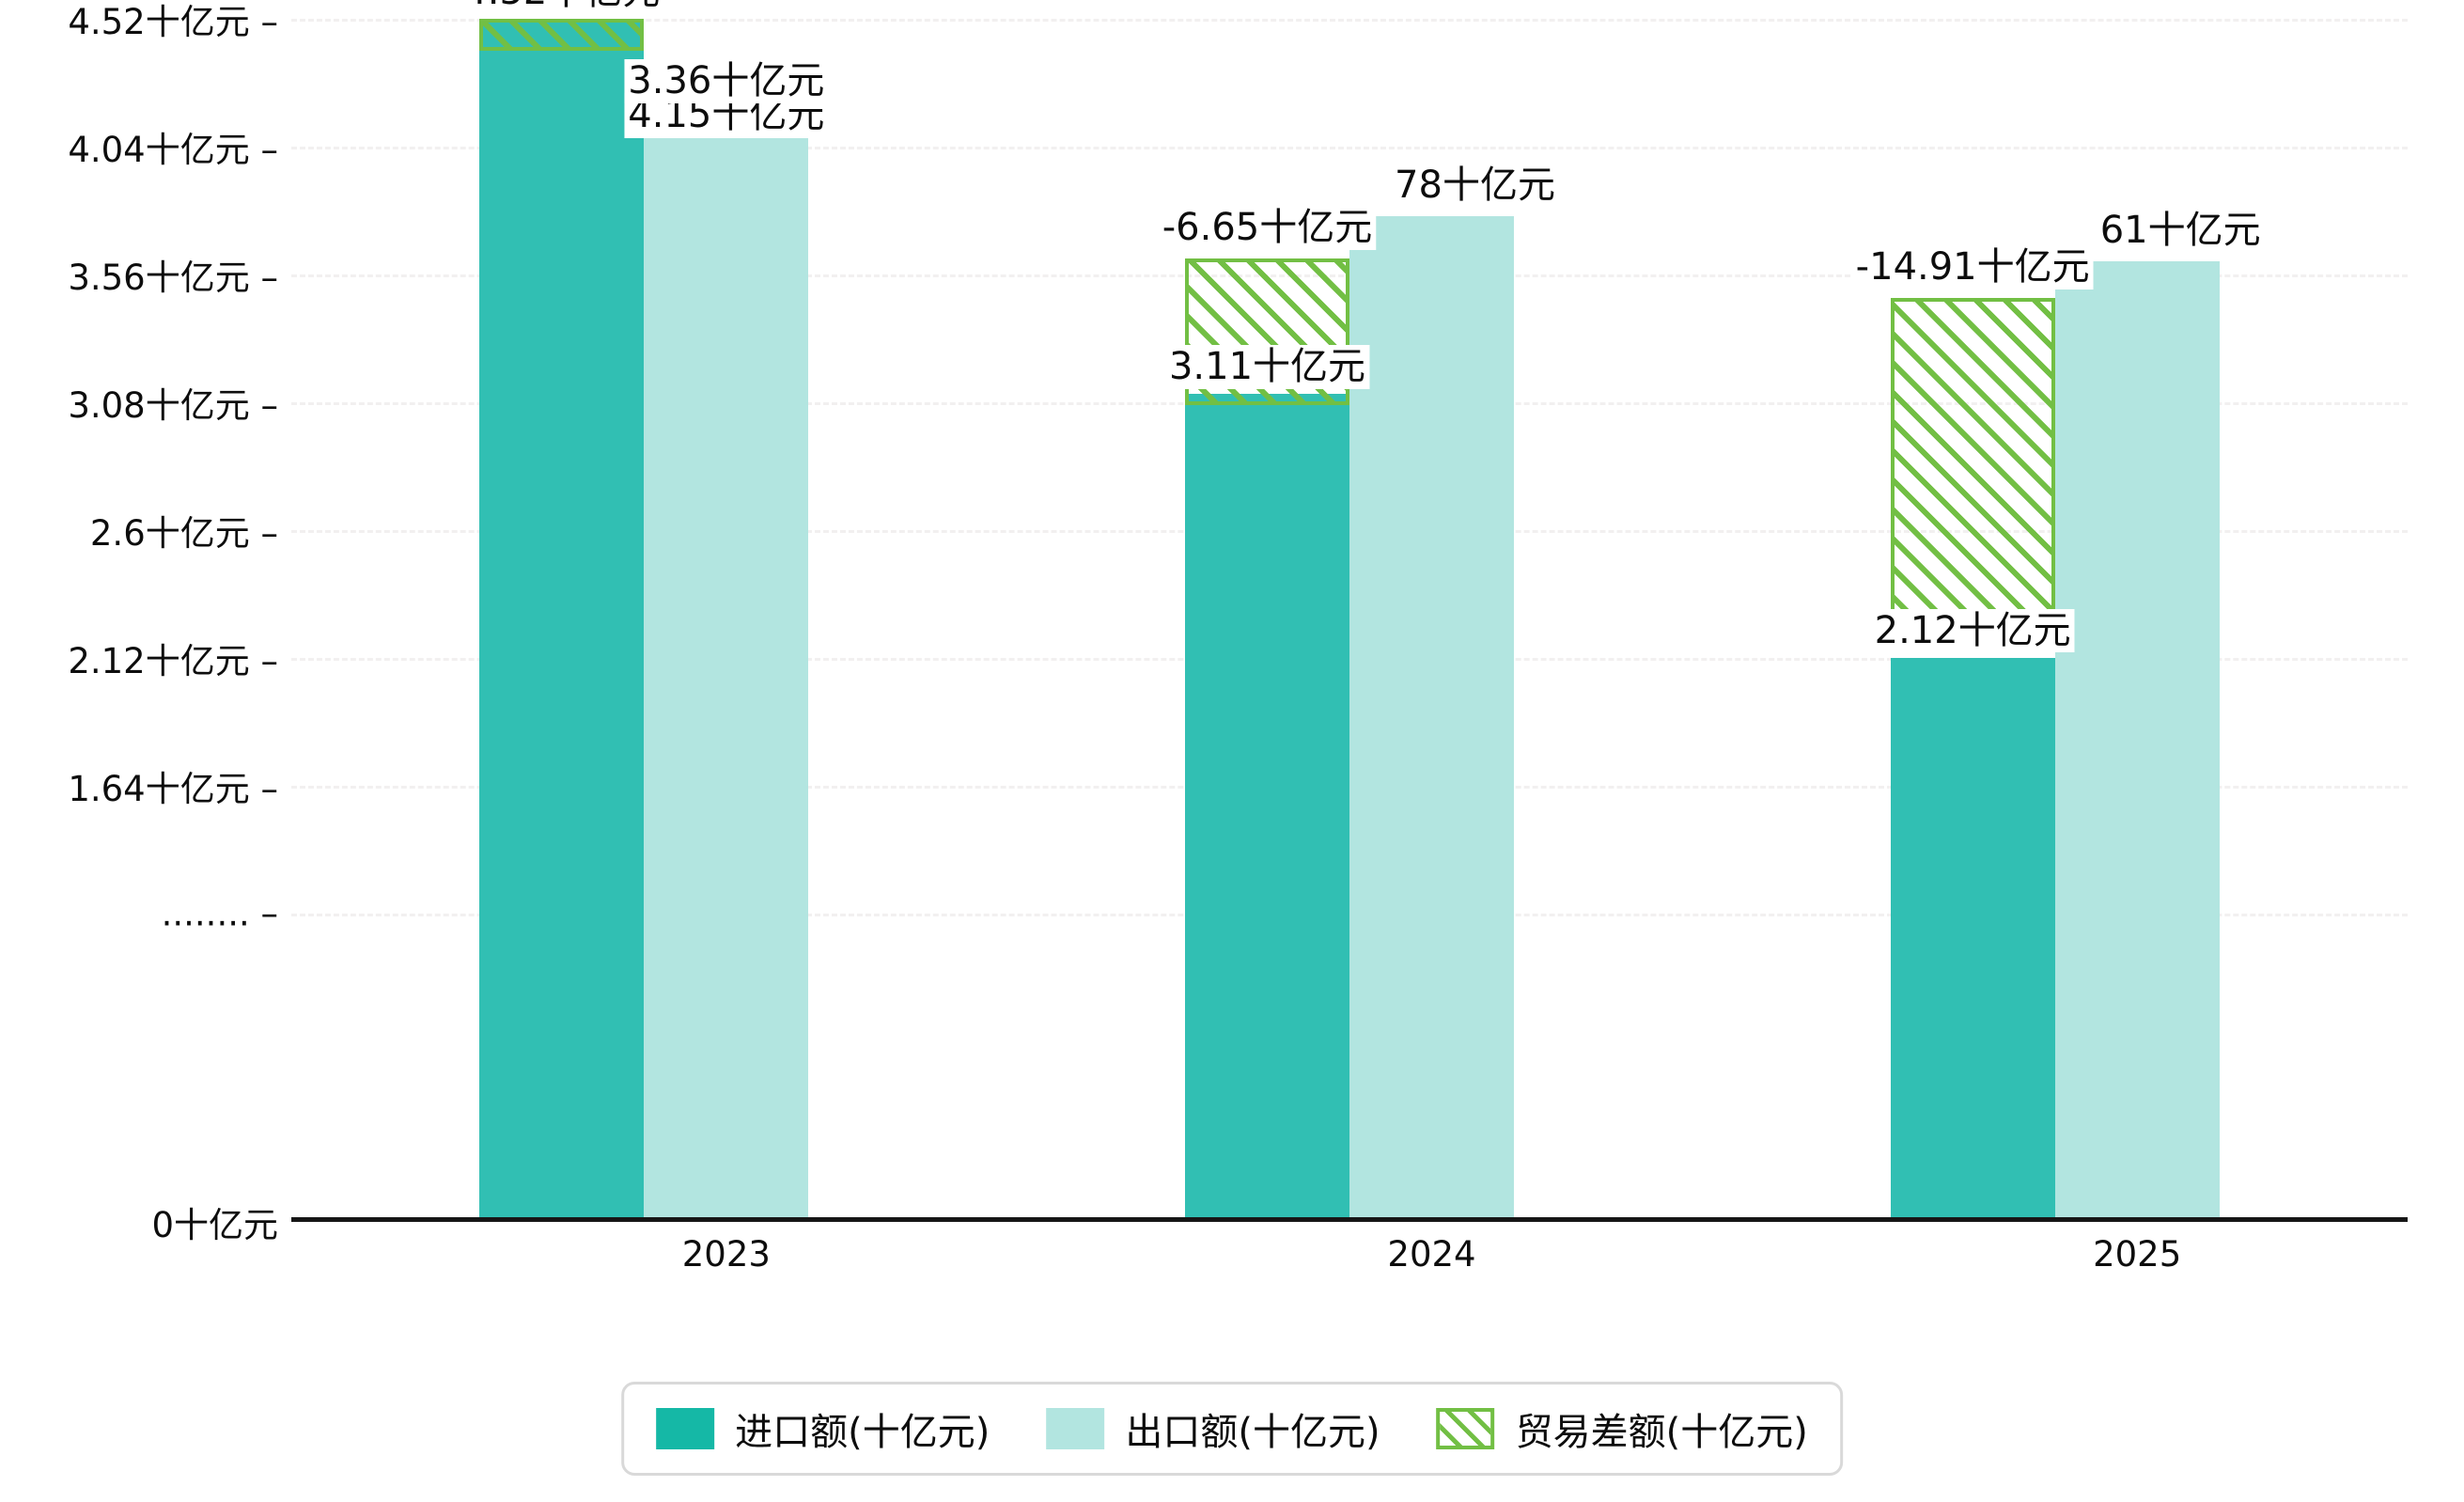 The image size is (2464, 1502). I want to click on y-axis-tick-label: 3.56十亿元 –, so click(139, 274).